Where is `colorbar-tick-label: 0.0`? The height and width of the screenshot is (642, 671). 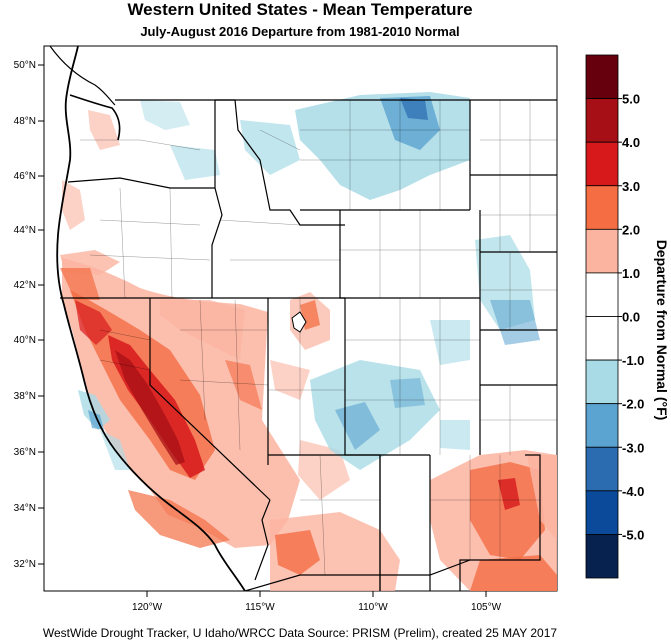
colorbar-tick-label: 0.0 is located at coordinates (631, 317).